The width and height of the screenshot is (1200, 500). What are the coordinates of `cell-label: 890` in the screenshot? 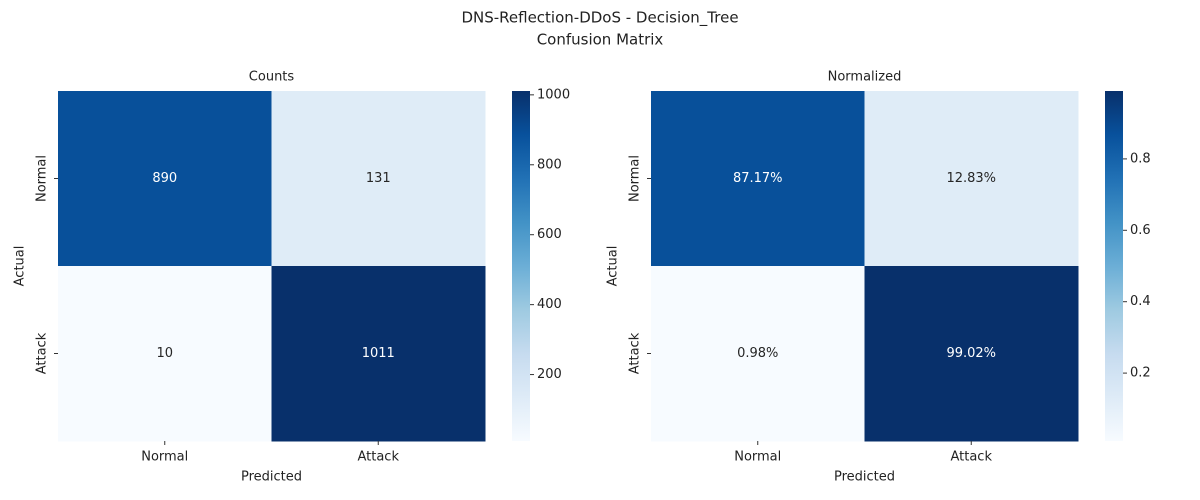 It's located at (164, 178).